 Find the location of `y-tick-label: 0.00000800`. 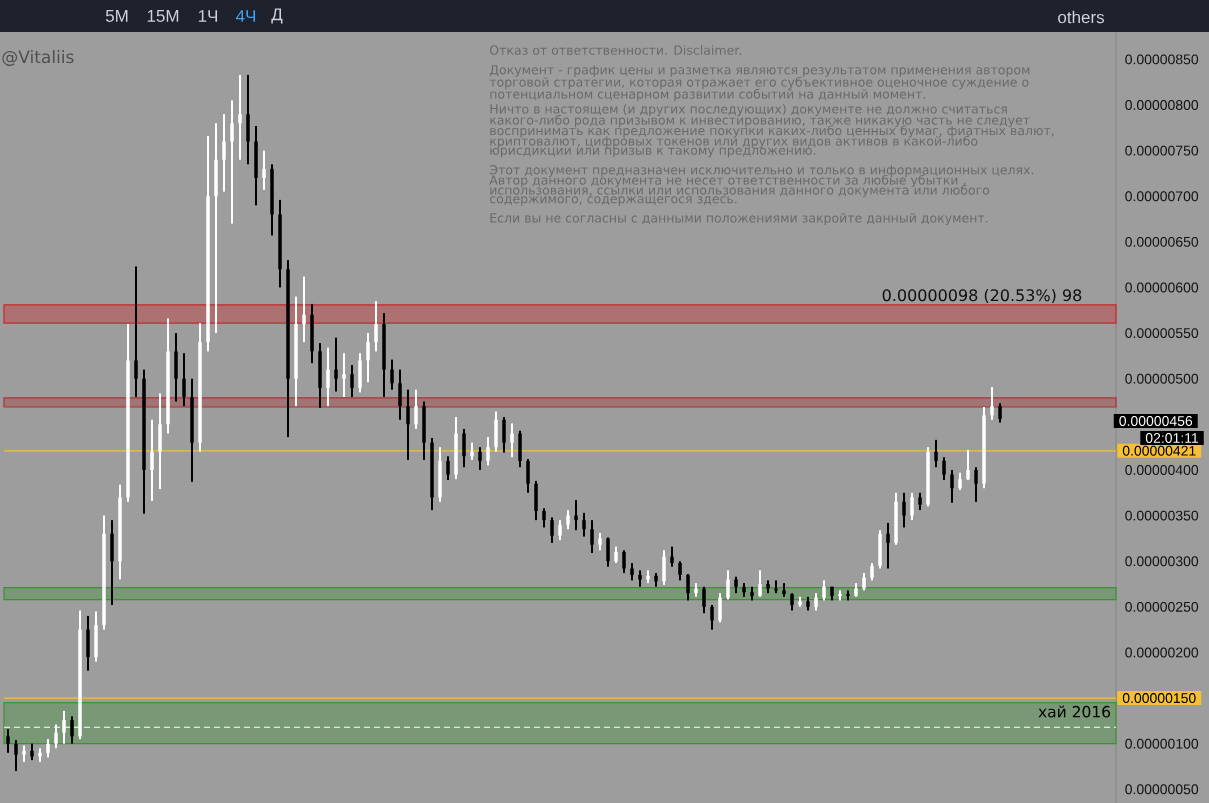

y-tick-label: 0.00000800 is located at coordinates (1162, 105).